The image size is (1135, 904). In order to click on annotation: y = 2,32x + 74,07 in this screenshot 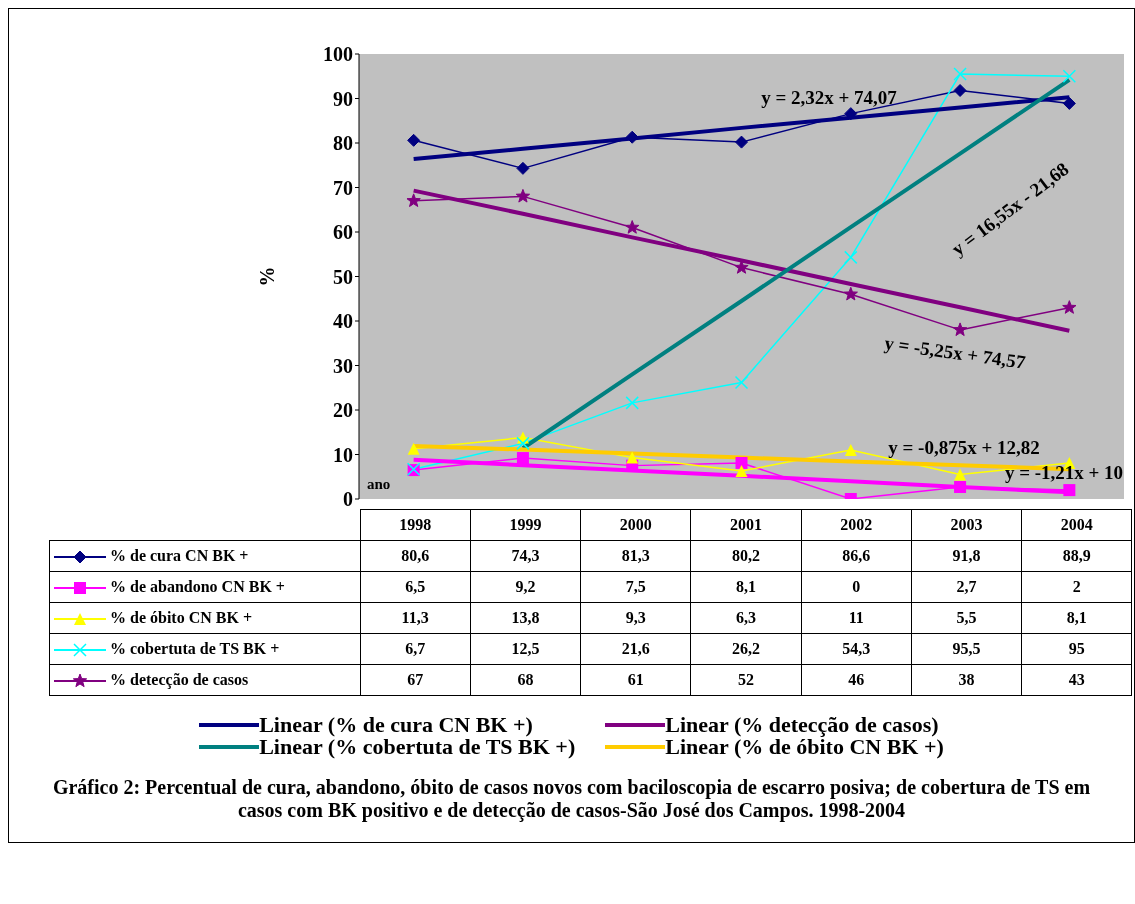, I will do `click(829, 97)`.